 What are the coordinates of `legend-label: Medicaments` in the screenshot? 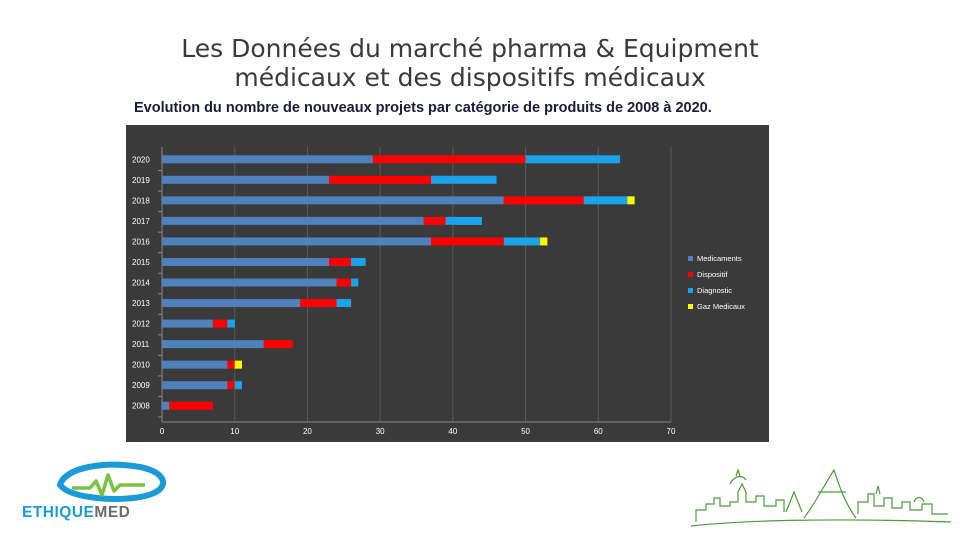 It's located at (719, 258).